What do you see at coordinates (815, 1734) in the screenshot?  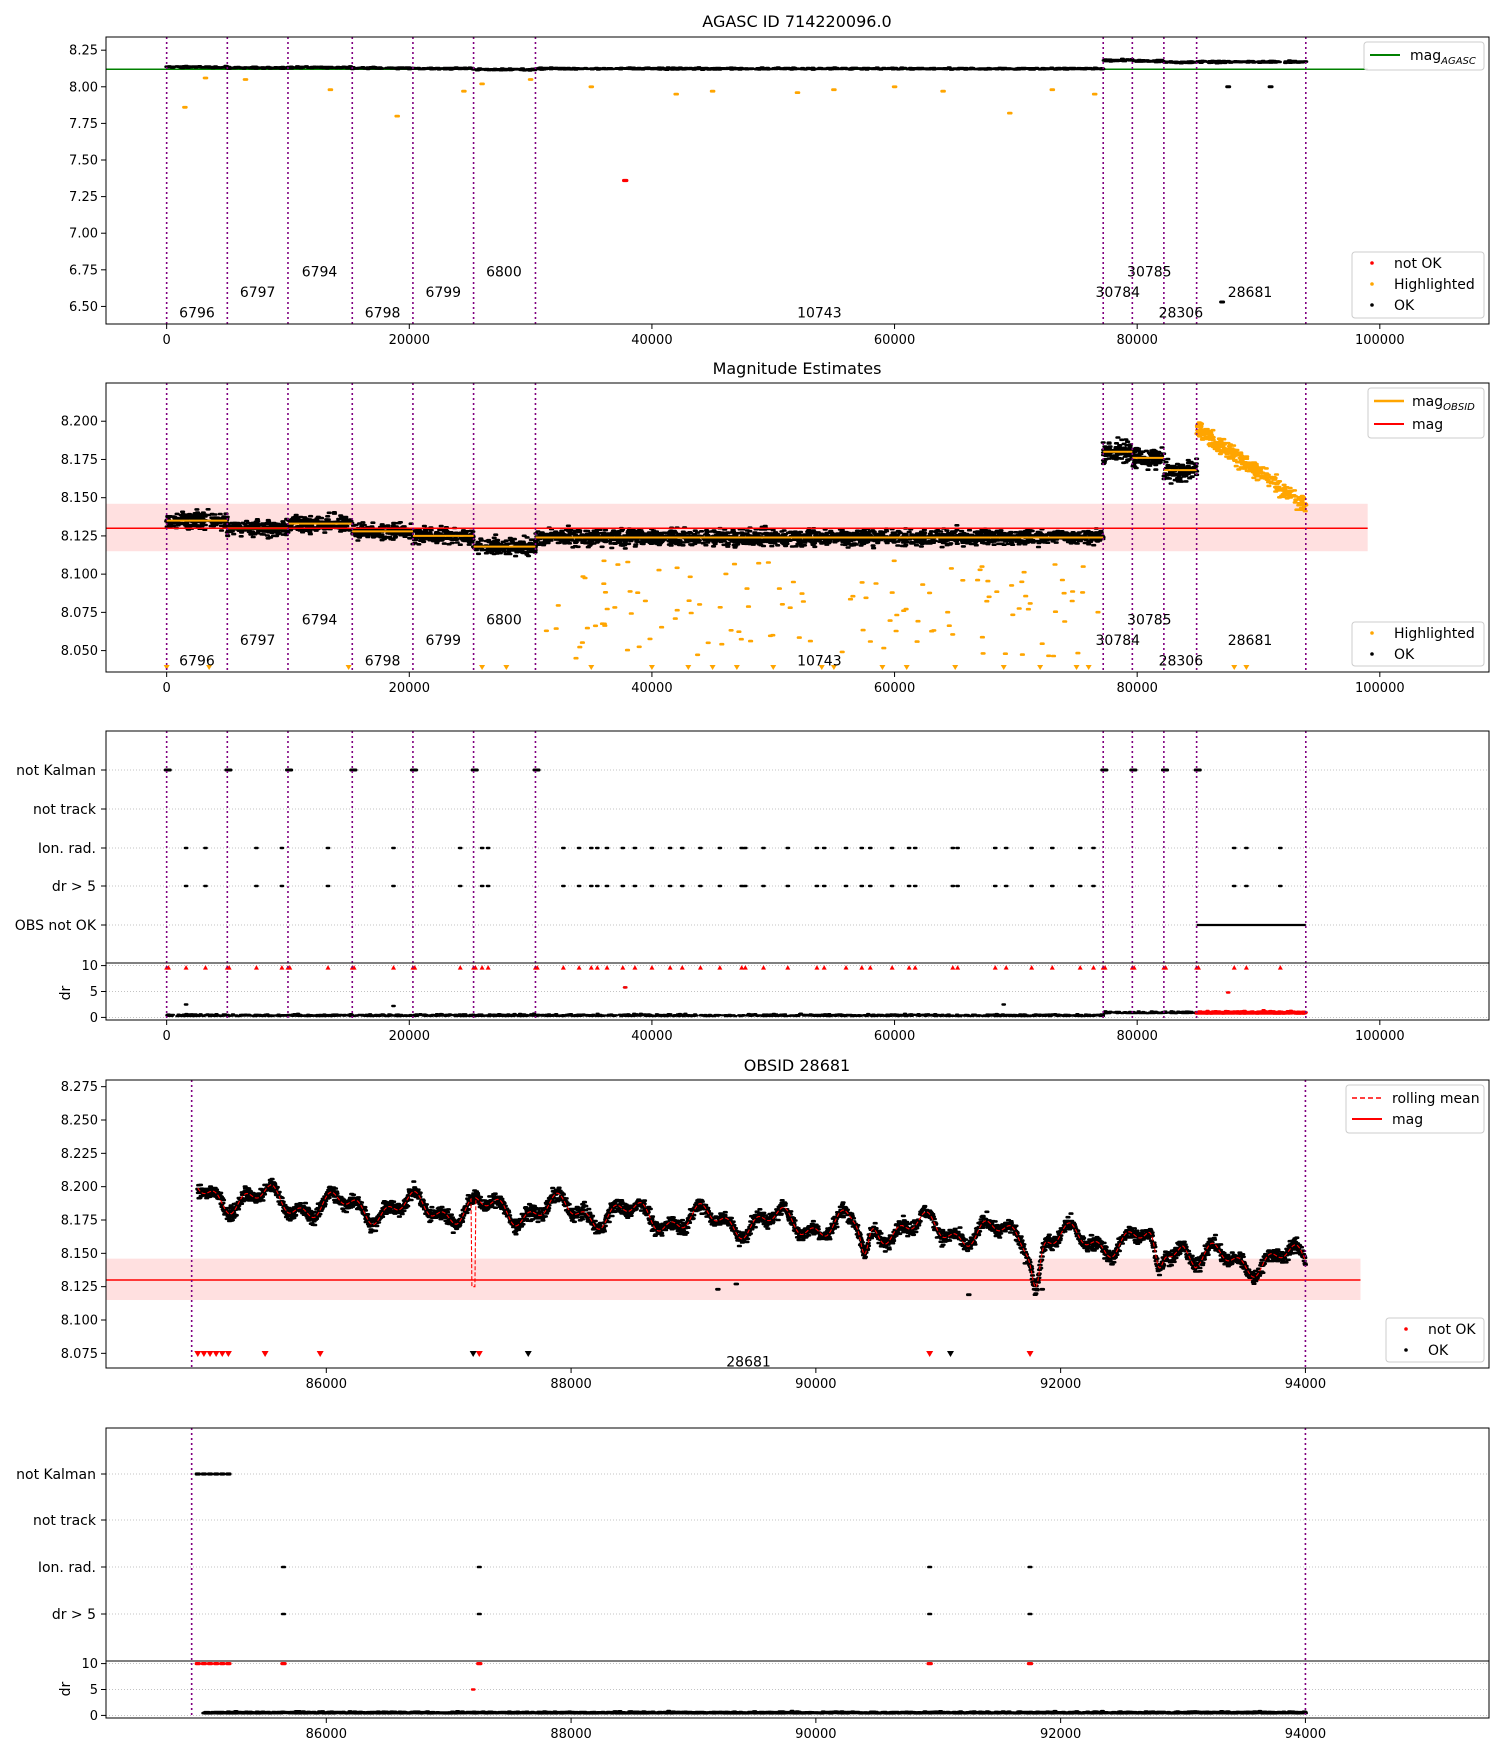 I see `x-tick-label: 90000` at bounding box center [815, 1734].